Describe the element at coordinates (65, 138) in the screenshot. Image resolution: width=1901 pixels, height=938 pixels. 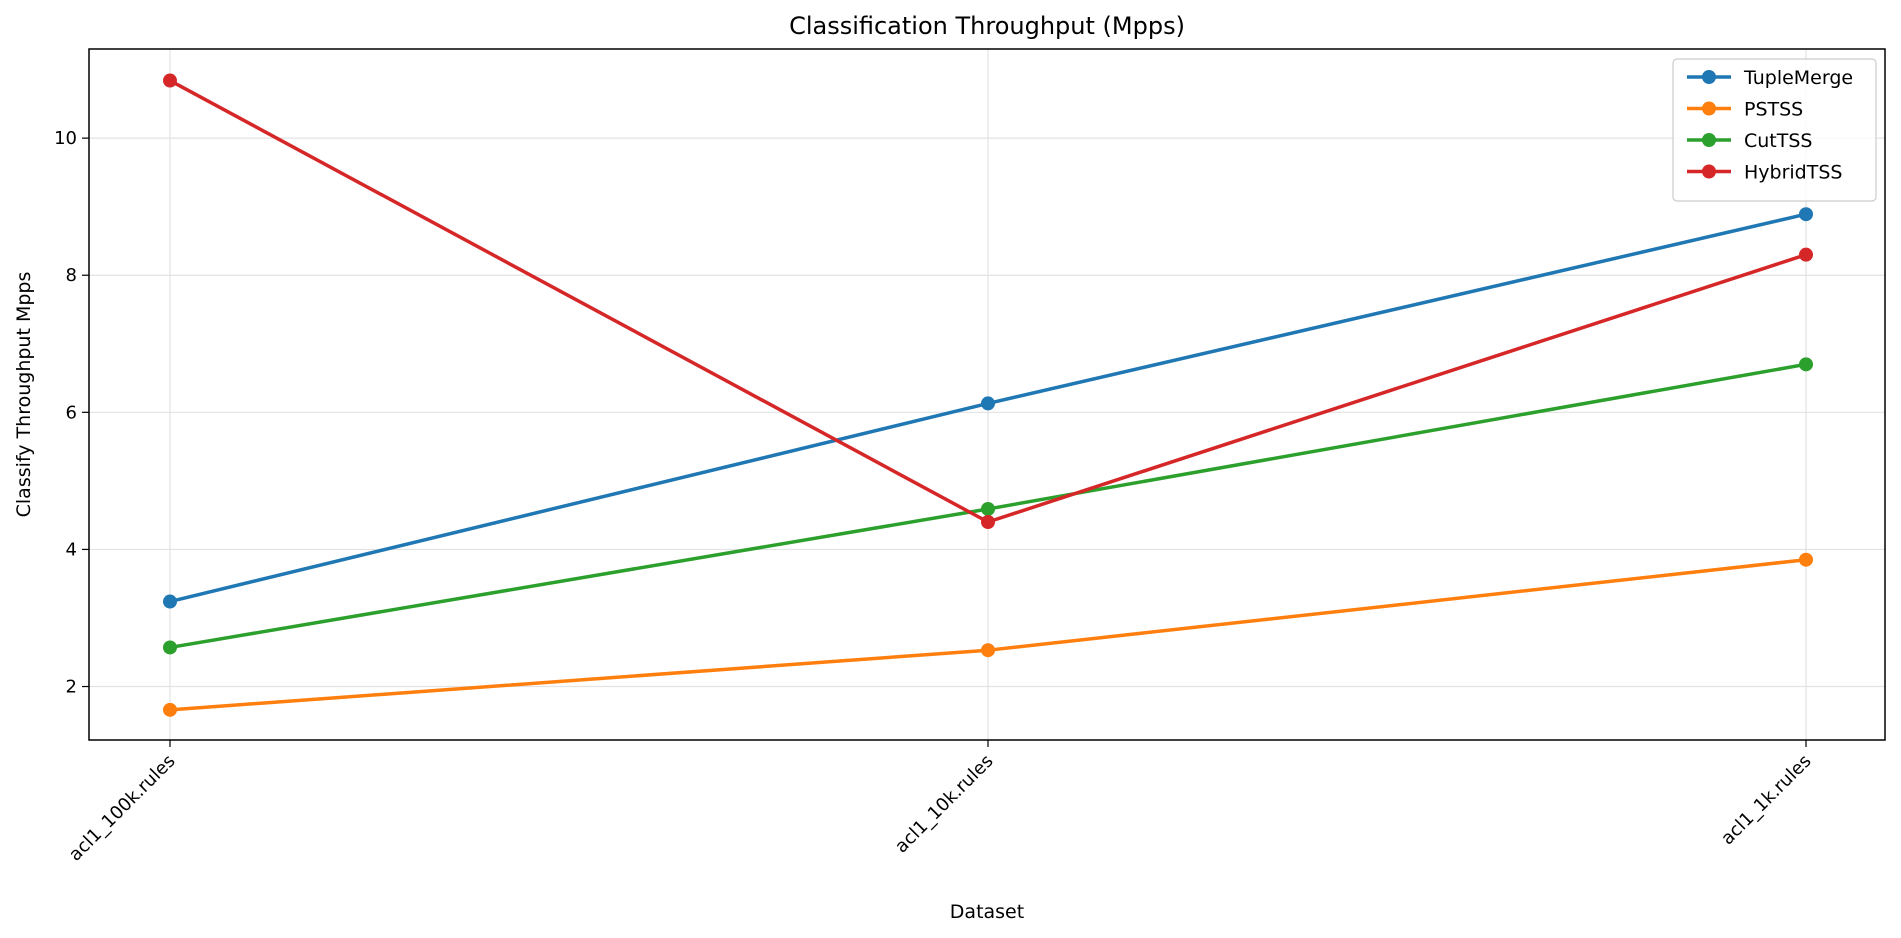
I see `y-tick-label: 10` at that location.